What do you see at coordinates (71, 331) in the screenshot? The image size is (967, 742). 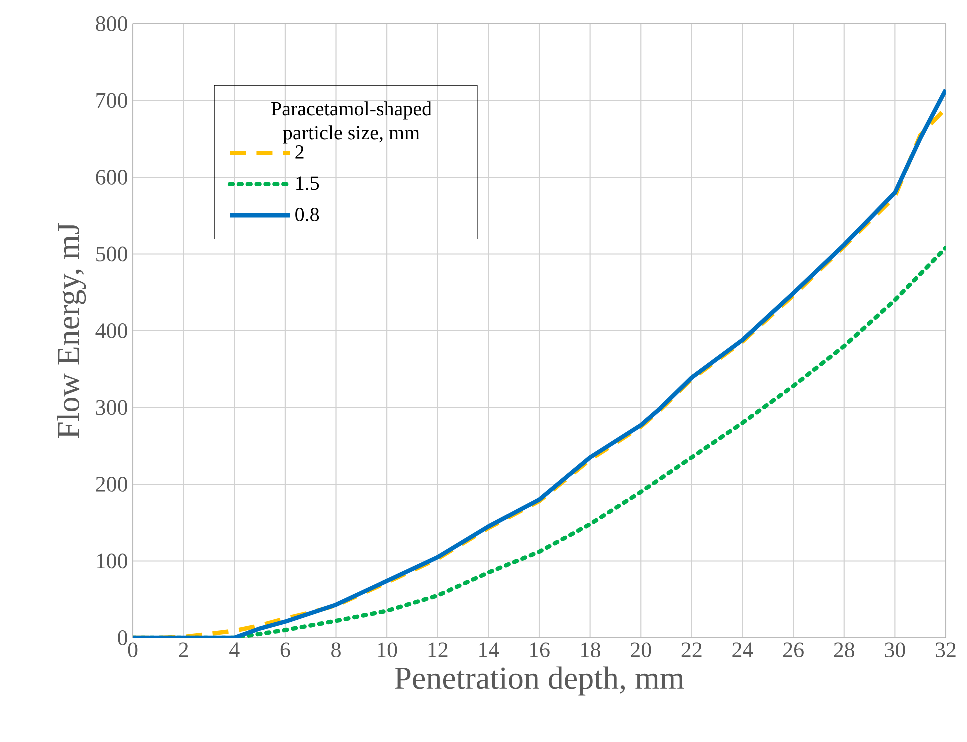 I see `y-axis-title: Flow Energy, mJ` at bounding box center [71, 331].